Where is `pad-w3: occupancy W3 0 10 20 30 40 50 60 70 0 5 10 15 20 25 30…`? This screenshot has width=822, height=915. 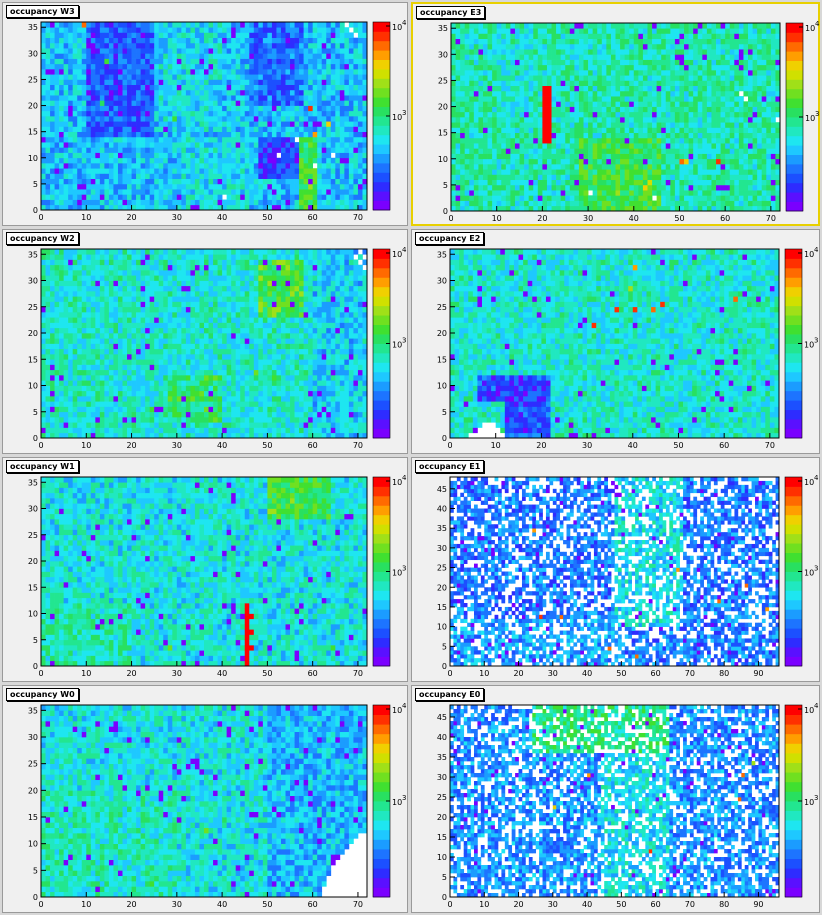 pad-w3: occupancy W3 0 10 20 30 40 50 60 70 0 5 10 15 20 25 30… is located at coordinates (205, 114).